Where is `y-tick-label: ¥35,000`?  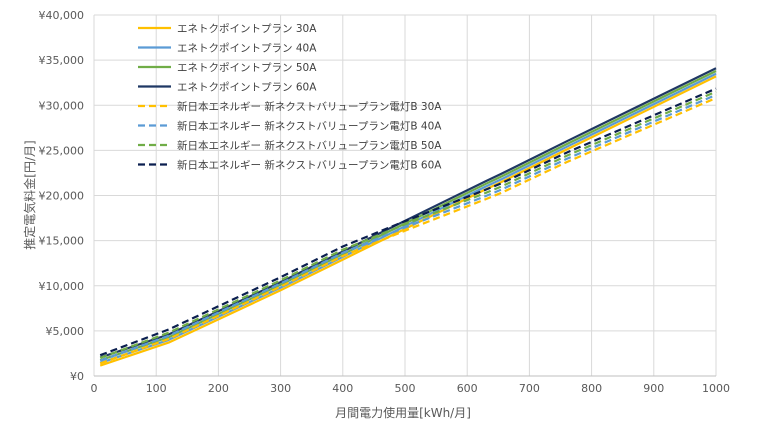
y-tick-label: ¥35,000 is located at coordinates (62, 60).